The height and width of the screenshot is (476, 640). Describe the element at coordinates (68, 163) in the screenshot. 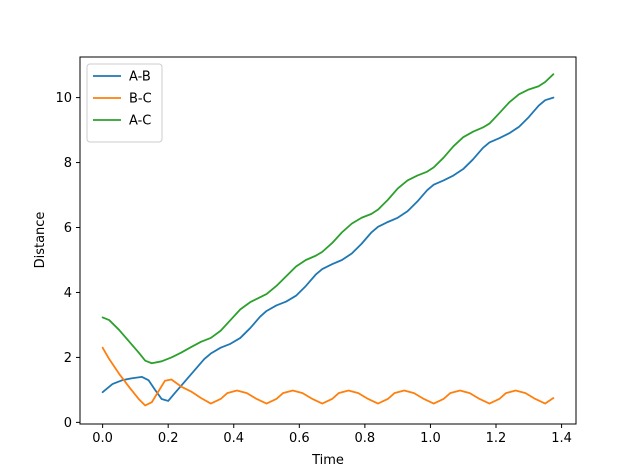

I see `y-tick-label: 8` at that location.